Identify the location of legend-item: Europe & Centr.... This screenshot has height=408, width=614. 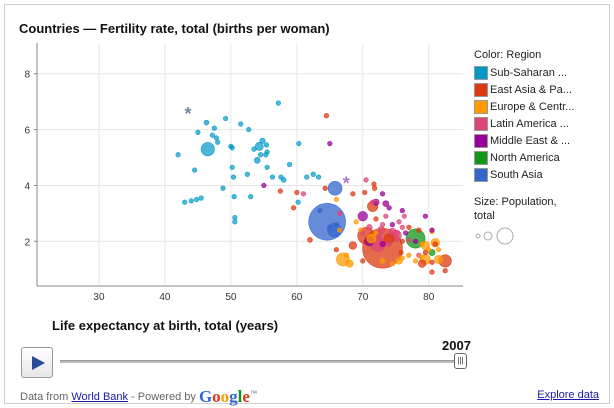
(524, 106).